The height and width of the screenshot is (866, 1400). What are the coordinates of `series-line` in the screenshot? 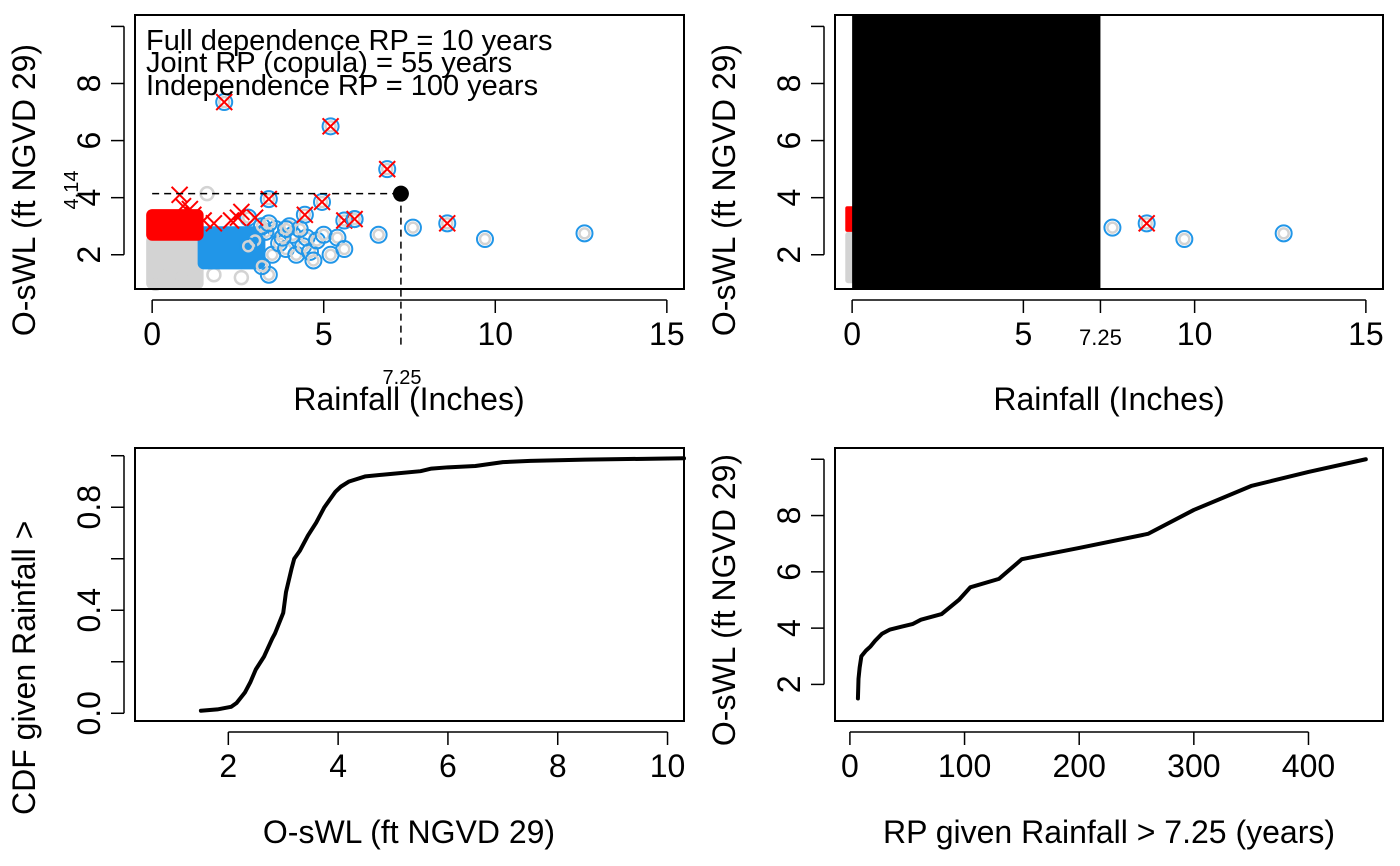 It's located at (442, 584).